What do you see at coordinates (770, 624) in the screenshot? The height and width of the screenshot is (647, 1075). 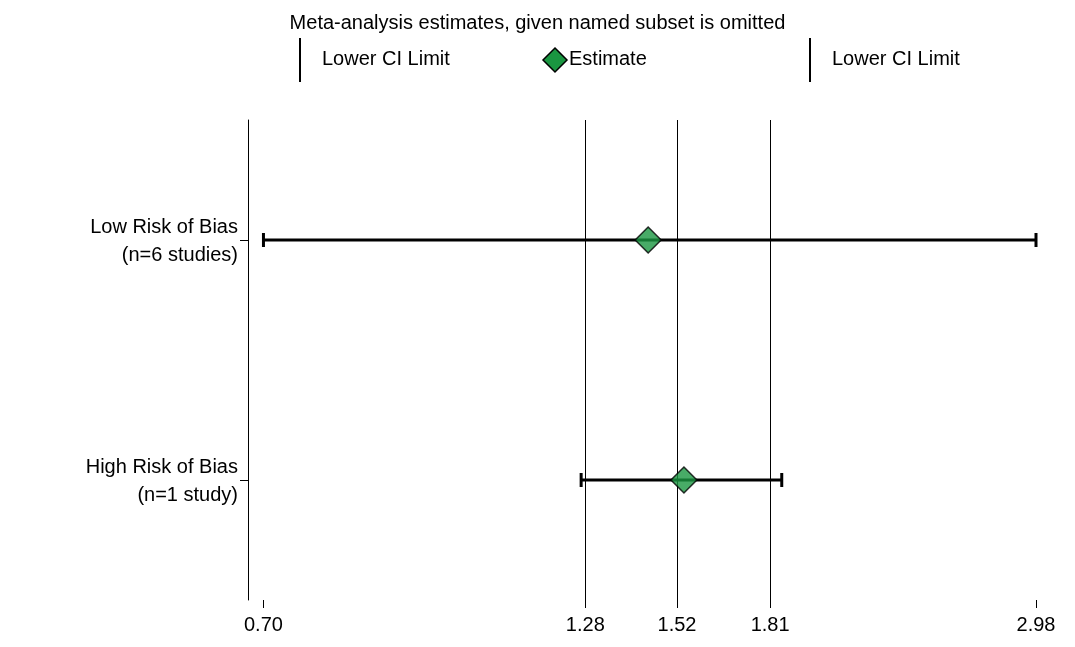 I see `x-tick-label: 1.81` at bounding box center [770, 624].